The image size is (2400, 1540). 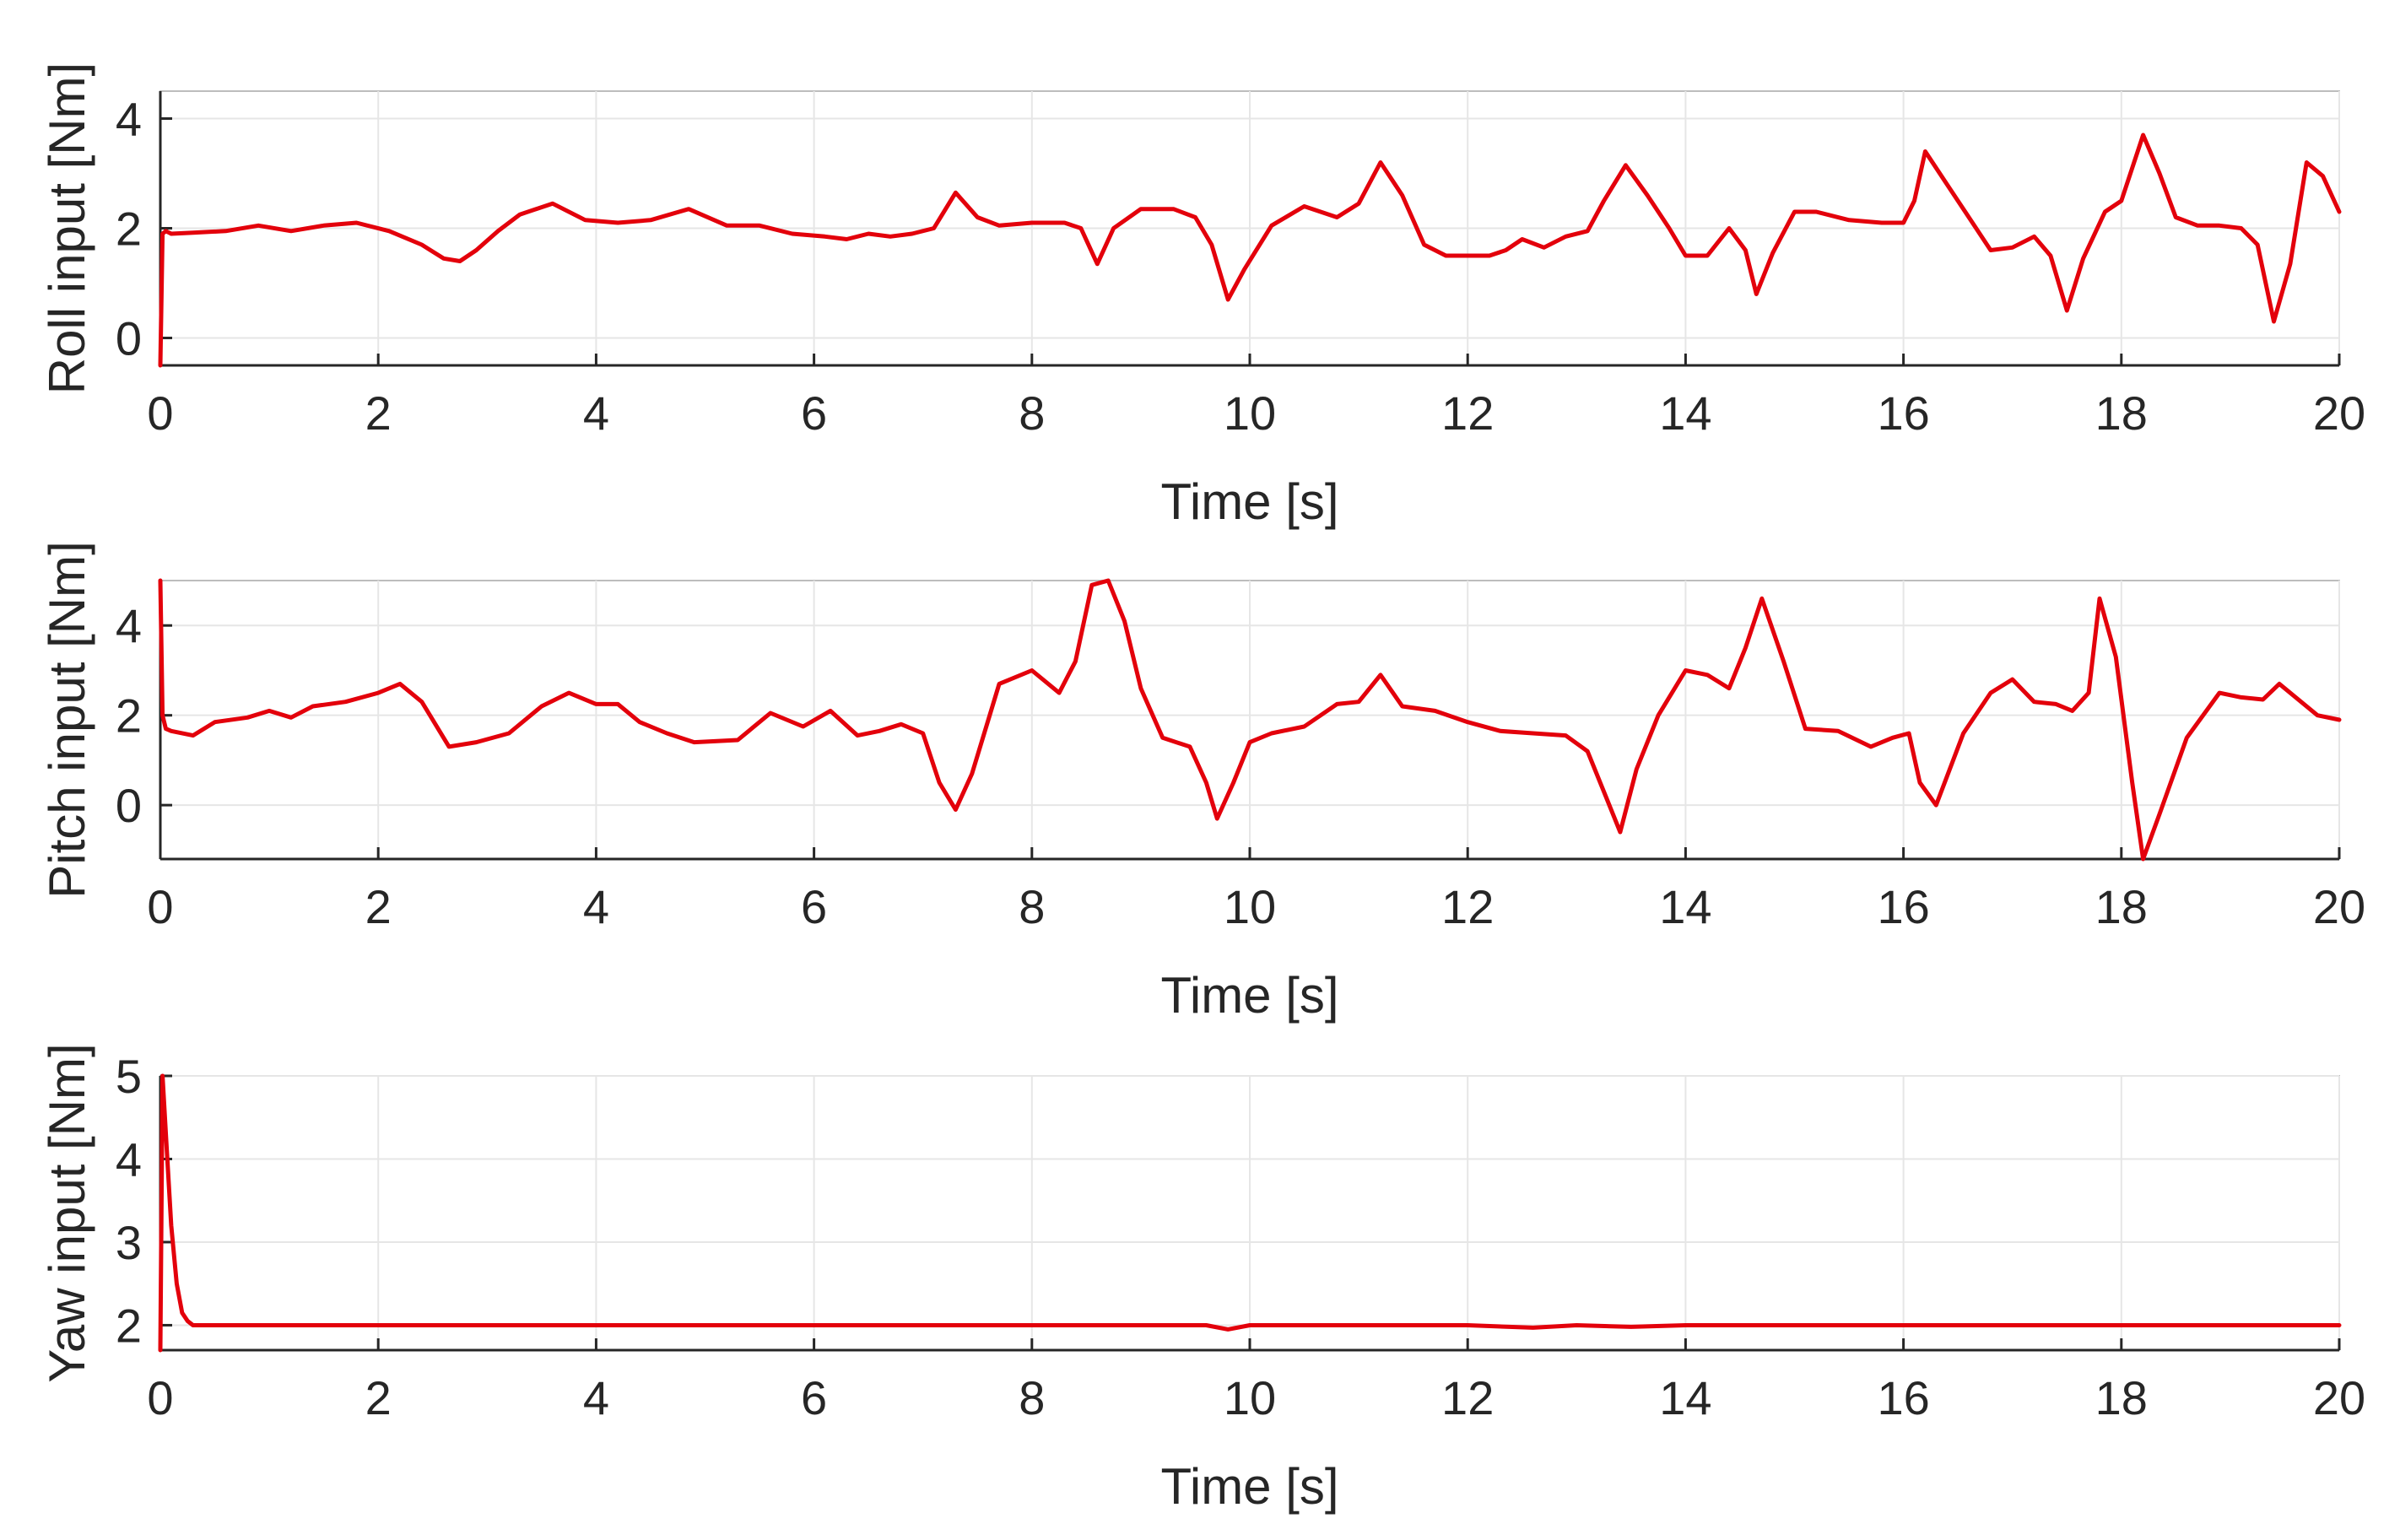 What do you see at coordinates (1250, 250) in the screenshot?
I see `series-line-roll-input` at bounding box center [1250, 250].